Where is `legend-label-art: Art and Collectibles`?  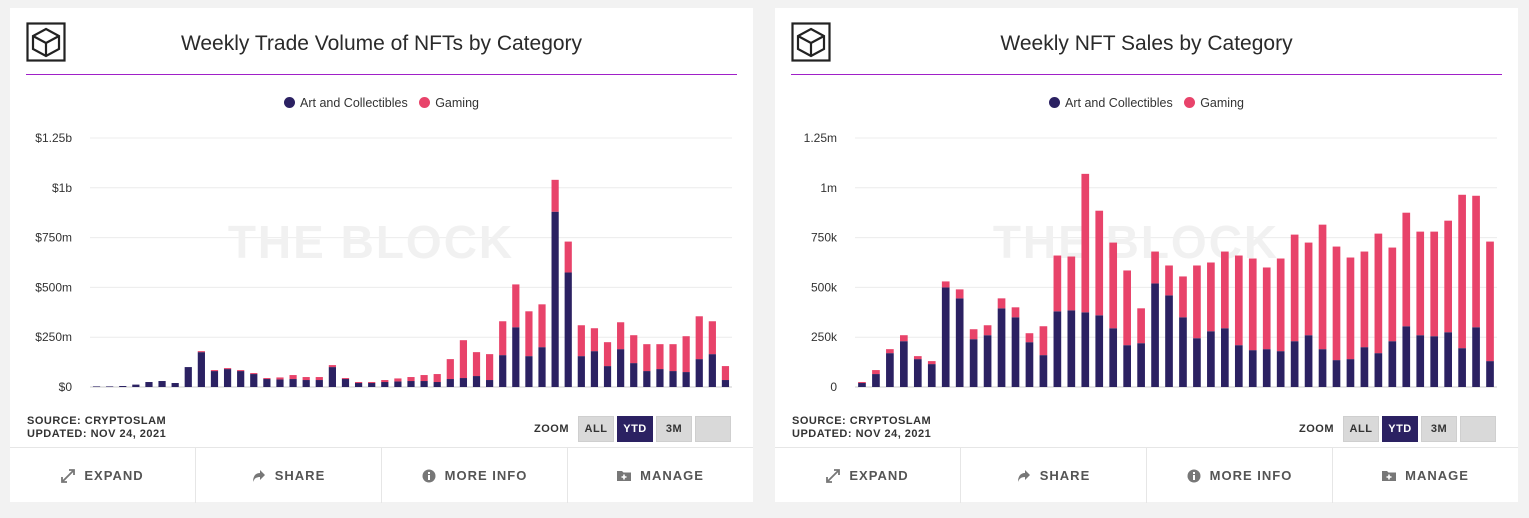
legend-label-art: Art and Collectibles is located at coordinates (1119, 103).